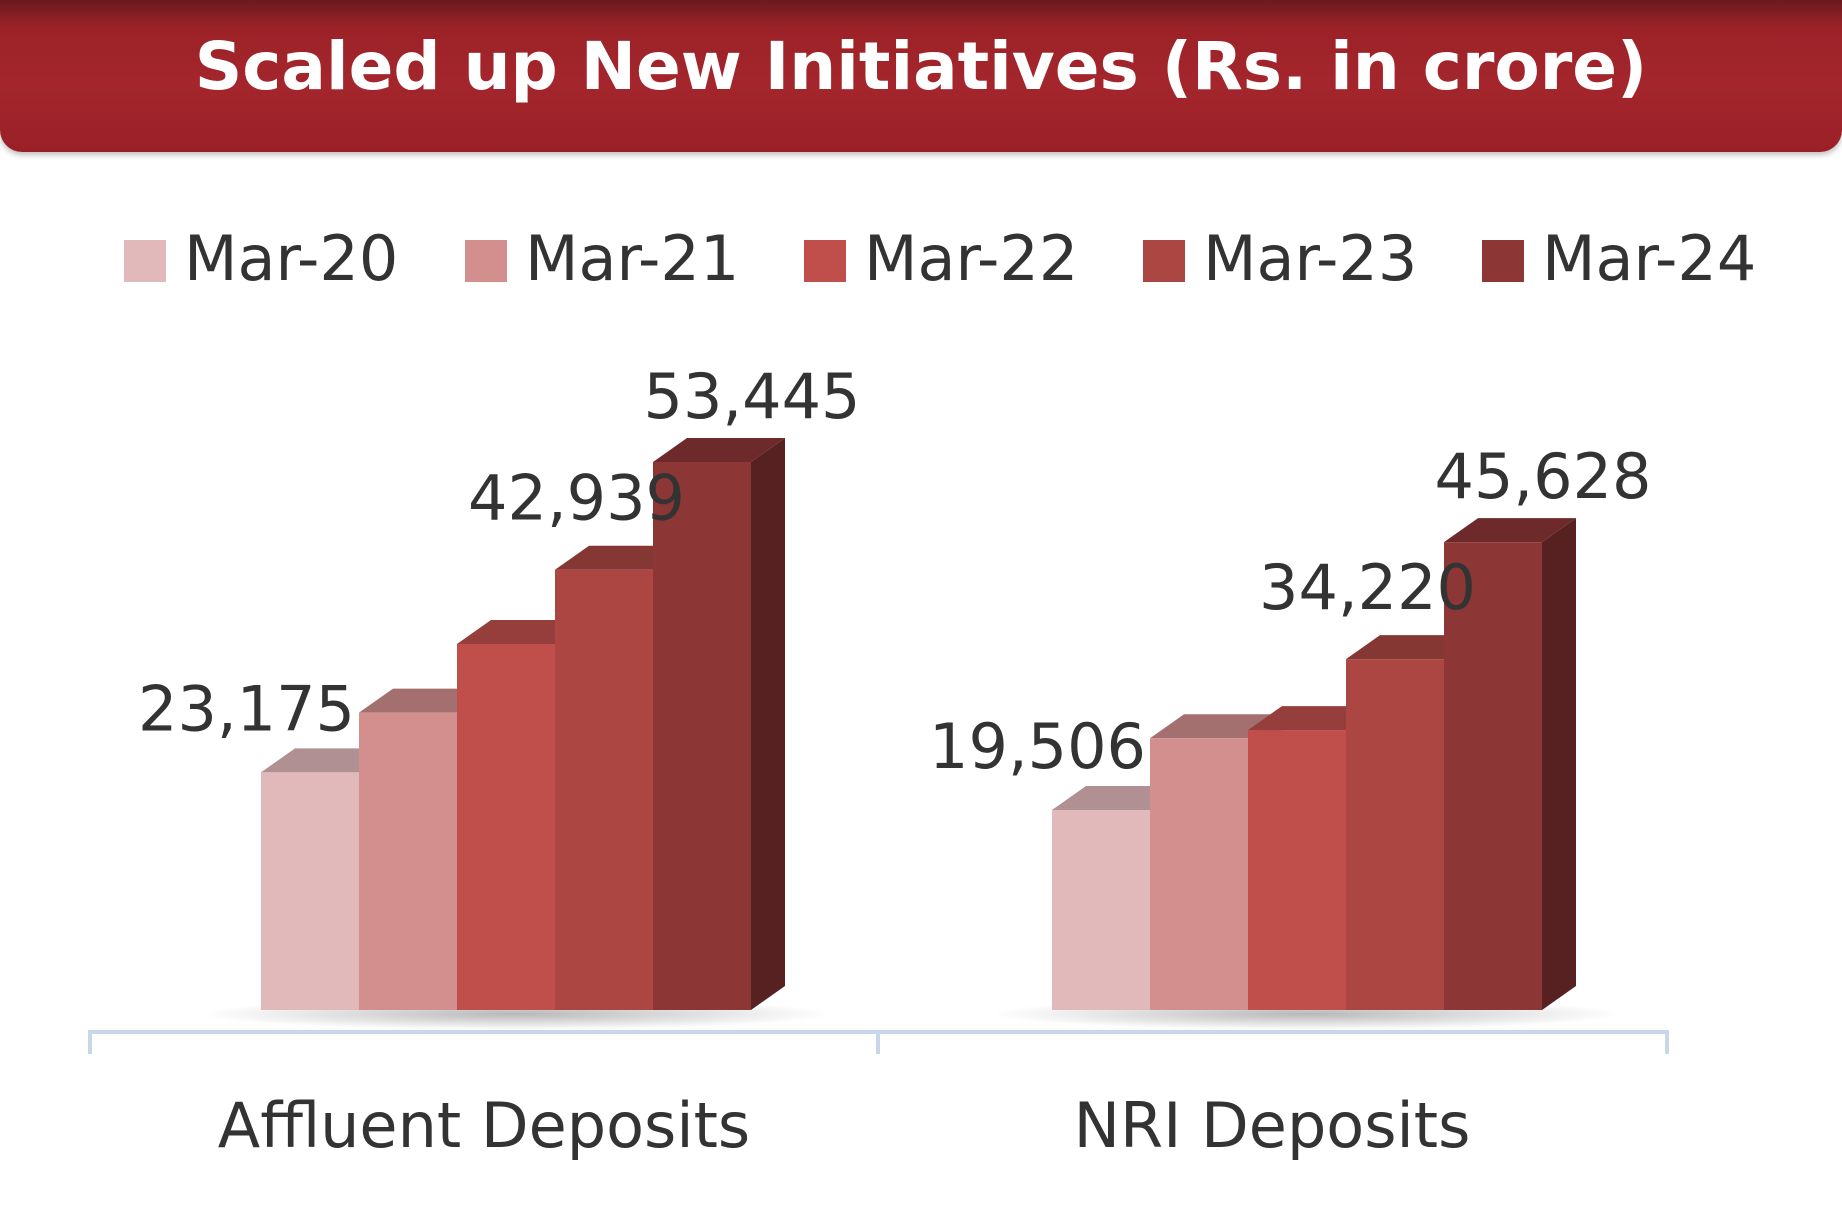 The image size is (1842, 1212). Describe the element at coordinates (1543, 476) in the screenshot. I see `data-label-nri-deposits-mar-24: 45,628` at that location.